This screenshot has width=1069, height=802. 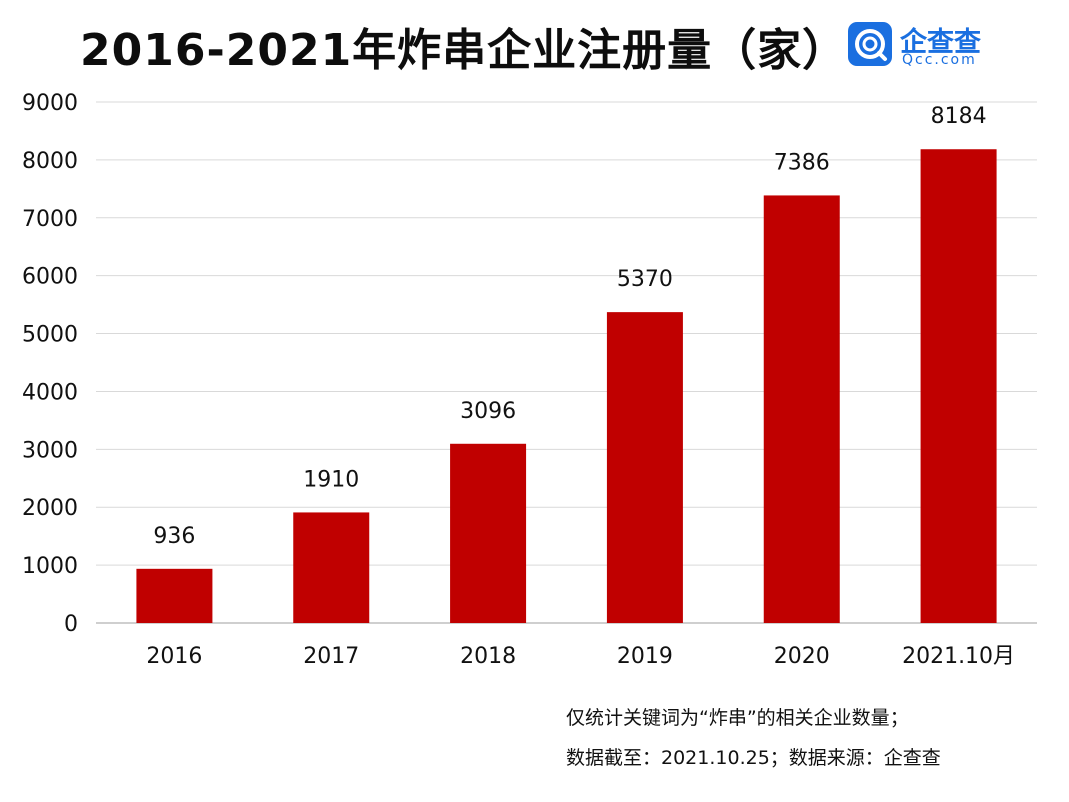 What do you see at coordinates (488, 656) in the screenshot?
I see `x-tick-label: 2018` at bounding box center [488, 656].